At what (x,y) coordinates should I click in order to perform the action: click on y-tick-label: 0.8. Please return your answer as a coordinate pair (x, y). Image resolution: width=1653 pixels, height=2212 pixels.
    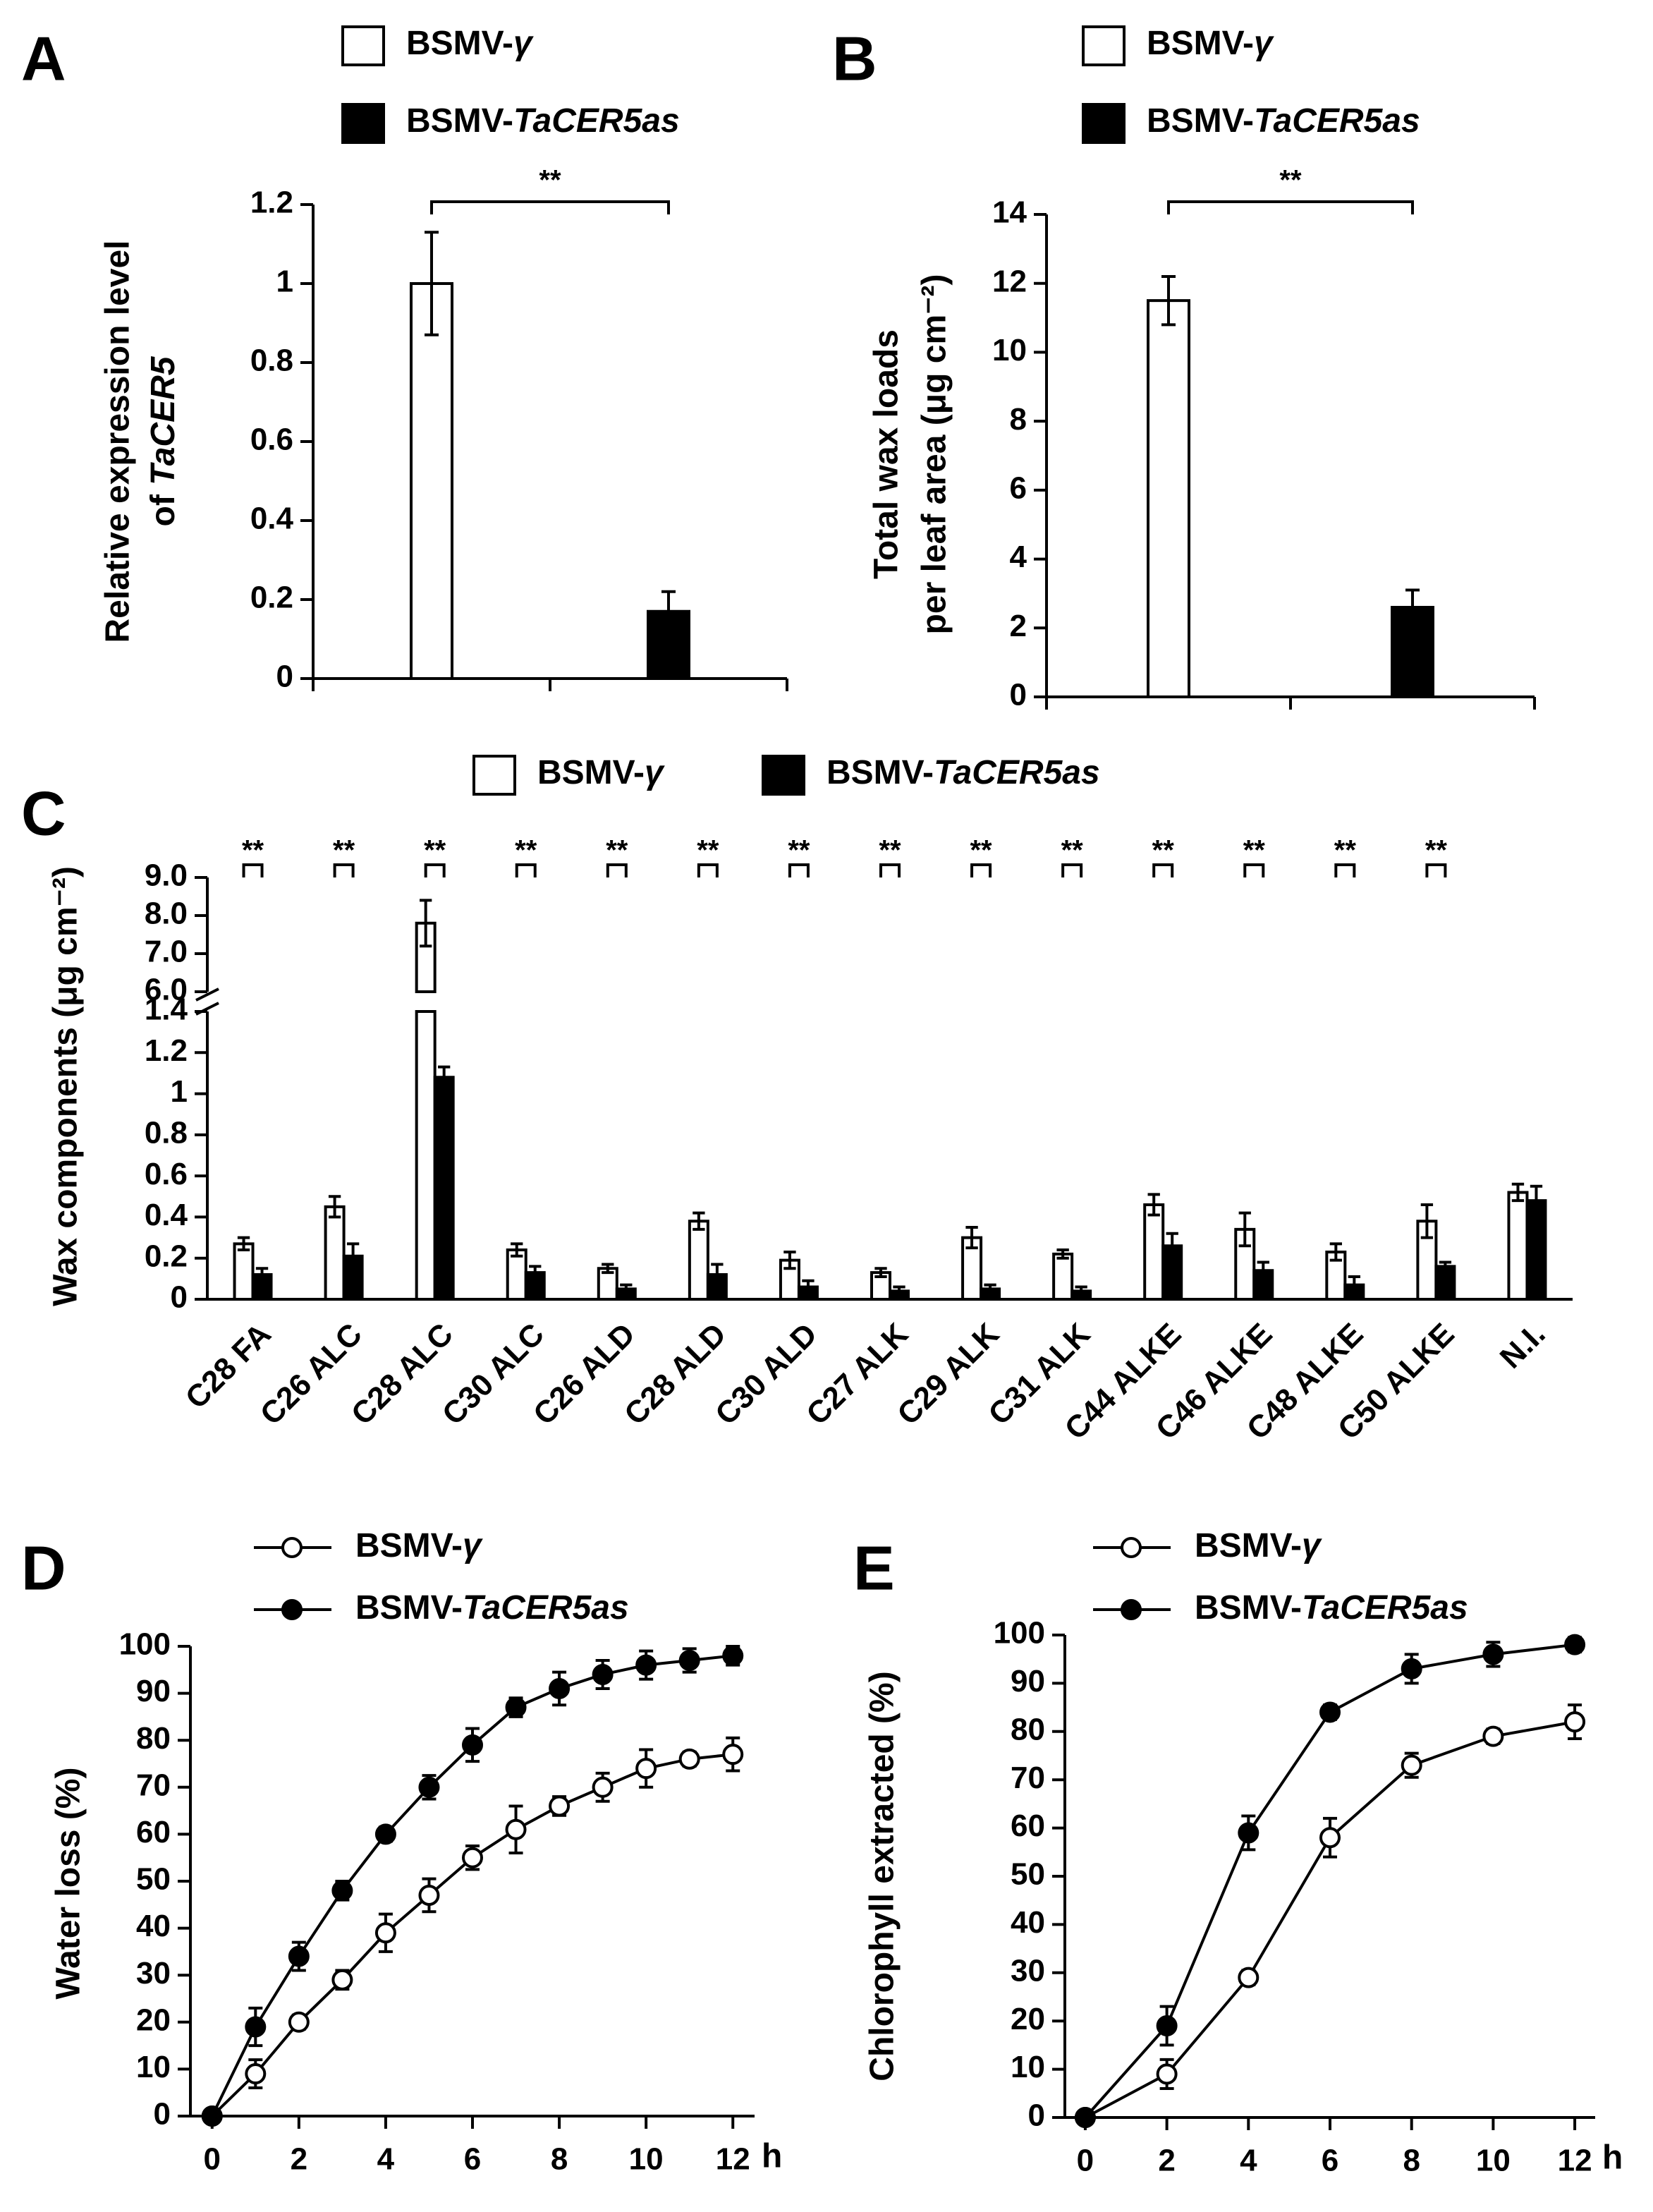
    Looking at the image, I should click on (166, 1133).